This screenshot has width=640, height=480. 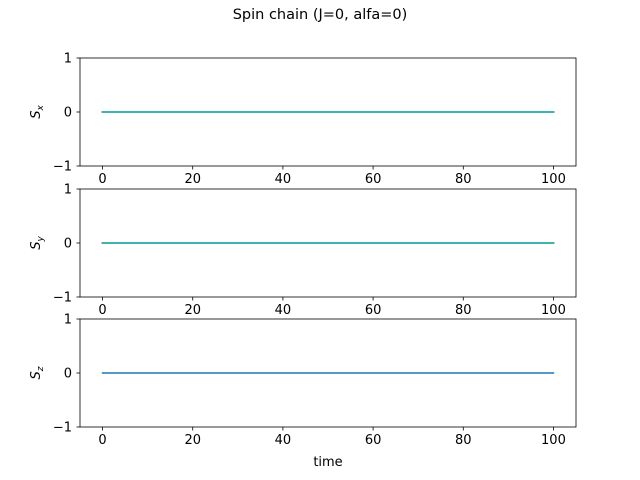 What do you see at coordinates (192, 440) in the screenshot?
I see `sz-x-tick-label: 20` at bounding box center [192, 440].